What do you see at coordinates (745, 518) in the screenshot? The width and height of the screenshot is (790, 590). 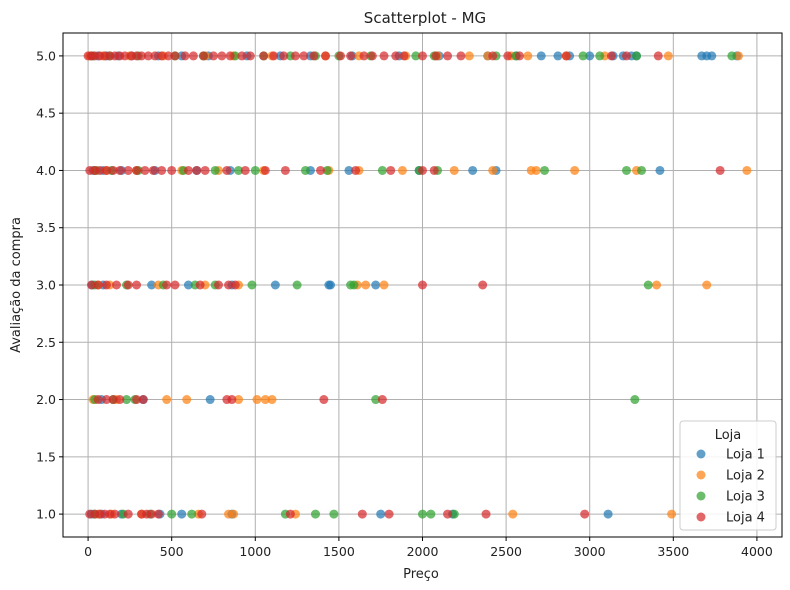 I see `legend-label: Loja 4` at bounding box center [745, 518].